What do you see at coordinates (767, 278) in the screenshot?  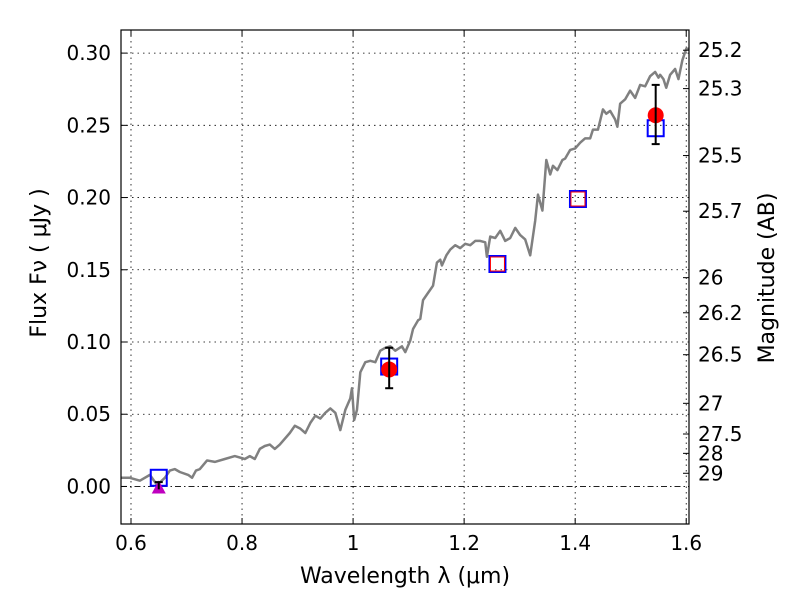 I see `right-axis-label: Magnitude (AB)` at bounding box center [767, 278].